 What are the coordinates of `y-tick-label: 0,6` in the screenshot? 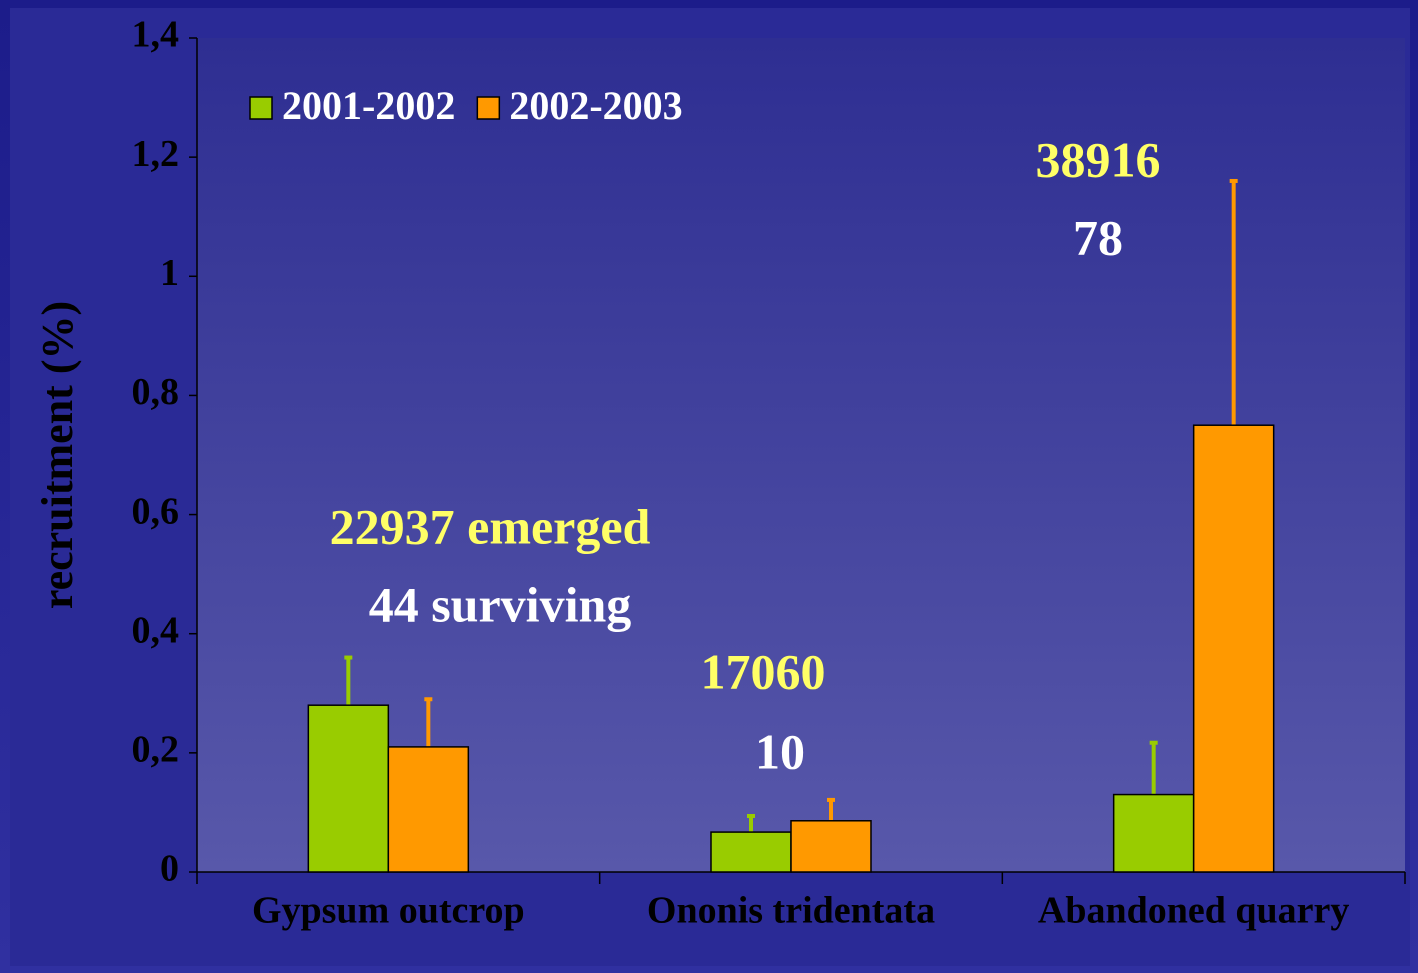 It's located at (156, 511).